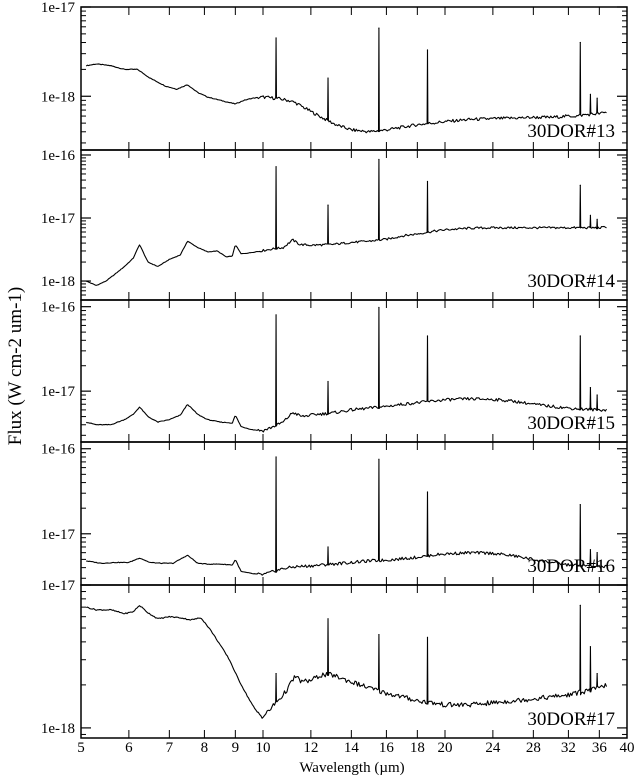 This screenshot has height=778, width=639. Describe the element at coordinates (417, 748) in the screenshot. I see `x-tick-label: 18` at that location.